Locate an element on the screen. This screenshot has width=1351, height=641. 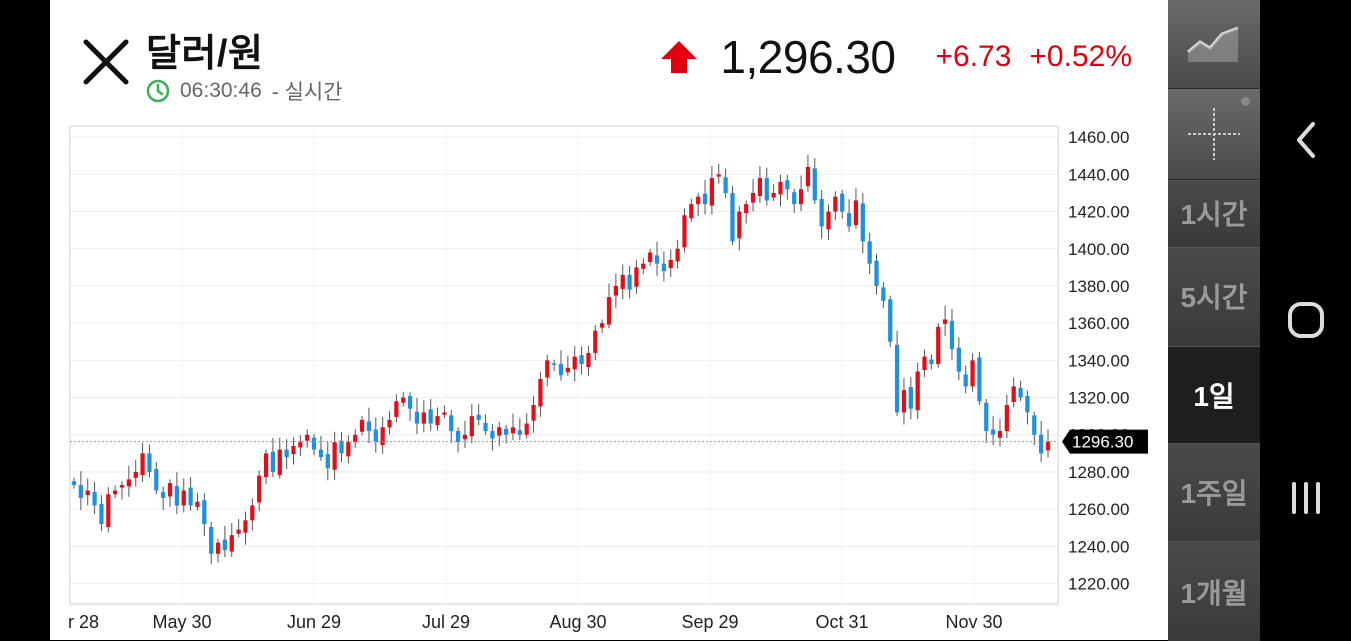
instrument-title: 달러/원 is located at coordinates (205, 54).